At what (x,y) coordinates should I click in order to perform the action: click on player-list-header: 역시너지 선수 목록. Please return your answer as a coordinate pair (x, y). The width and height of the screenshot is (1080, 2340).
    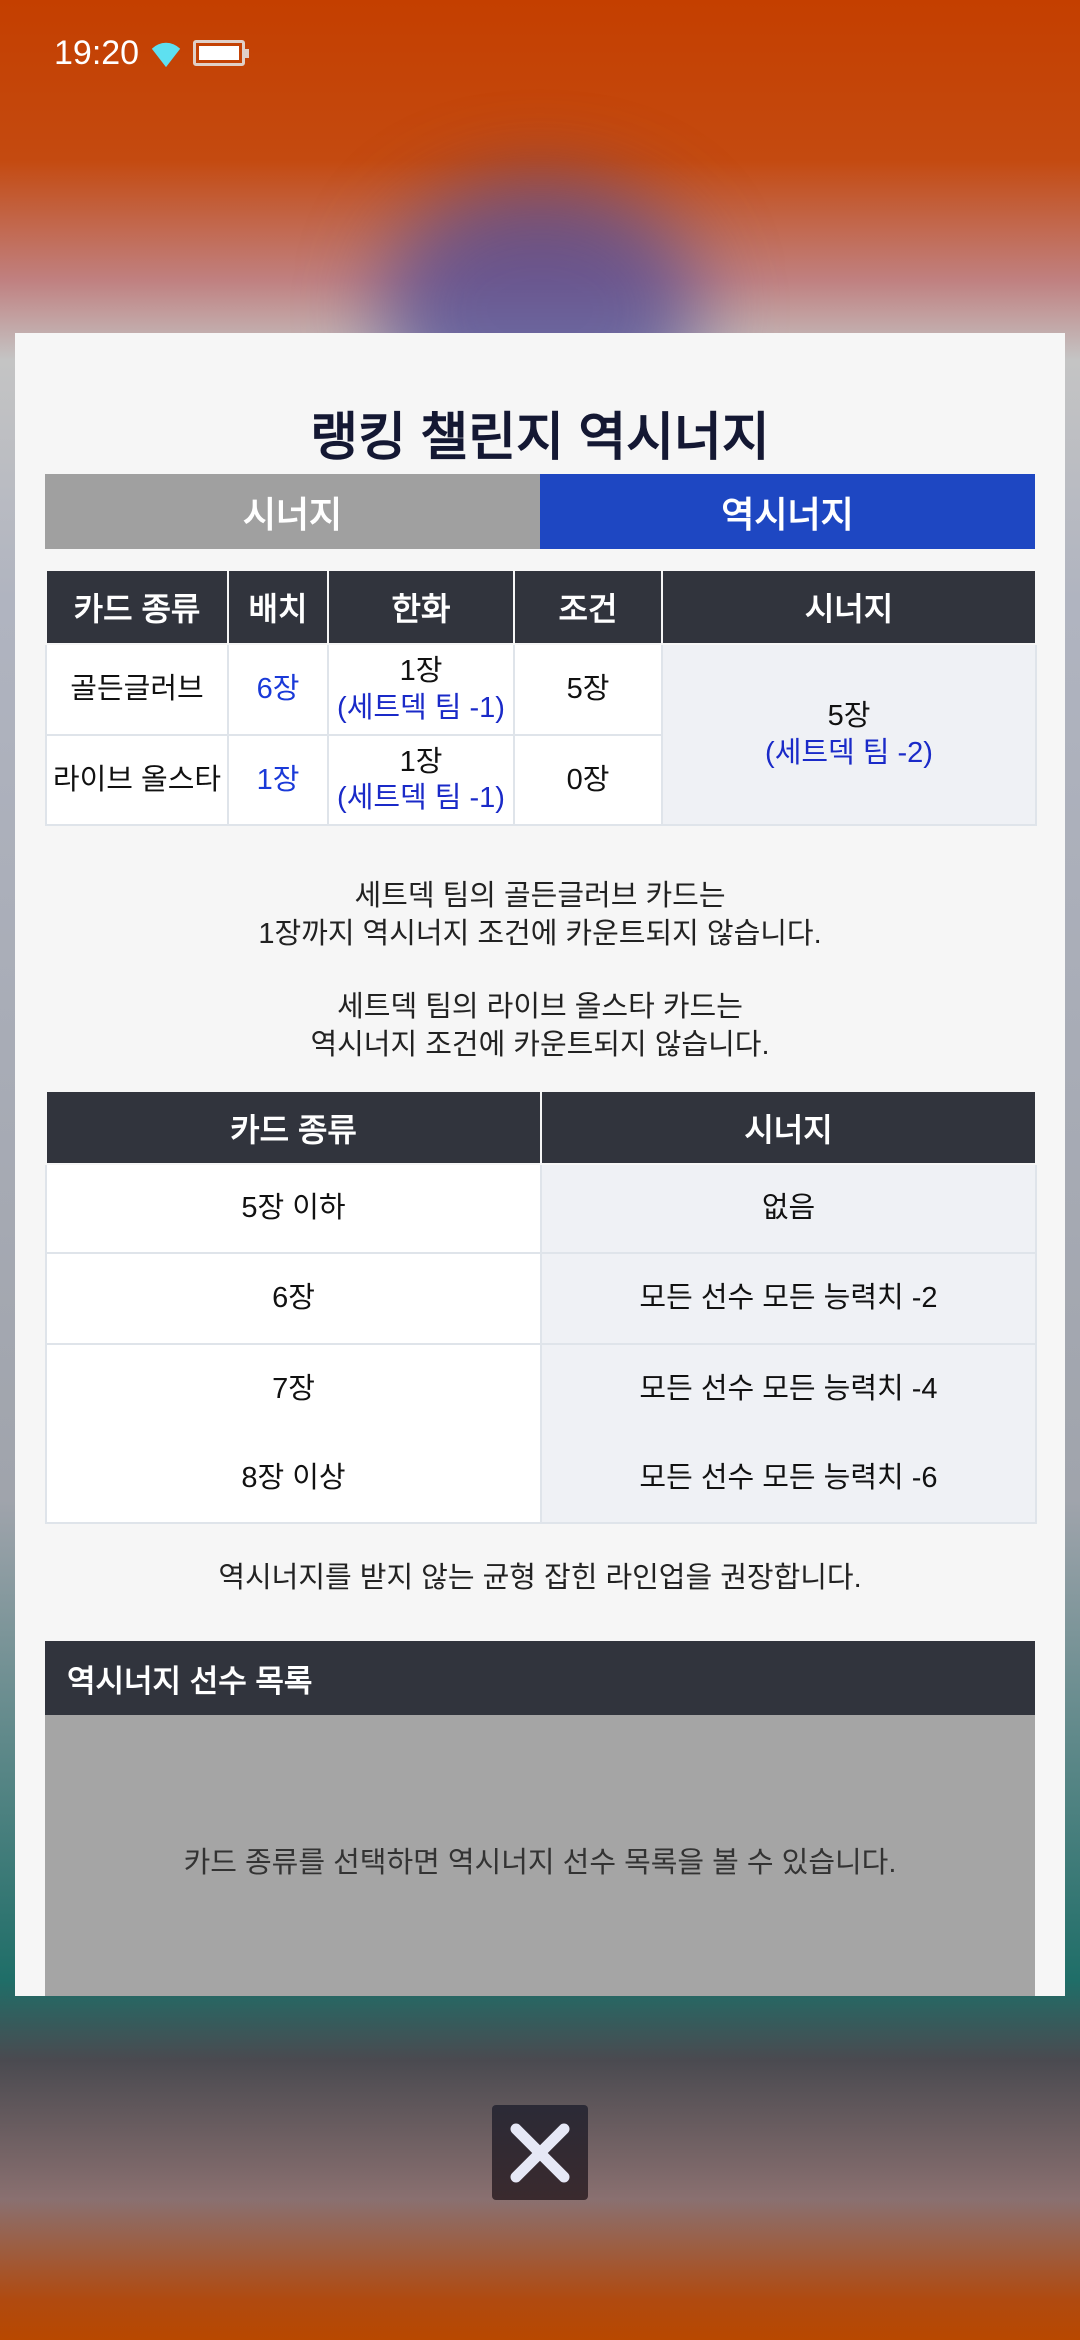
    Looking at the image, I should click on (540, 1678).